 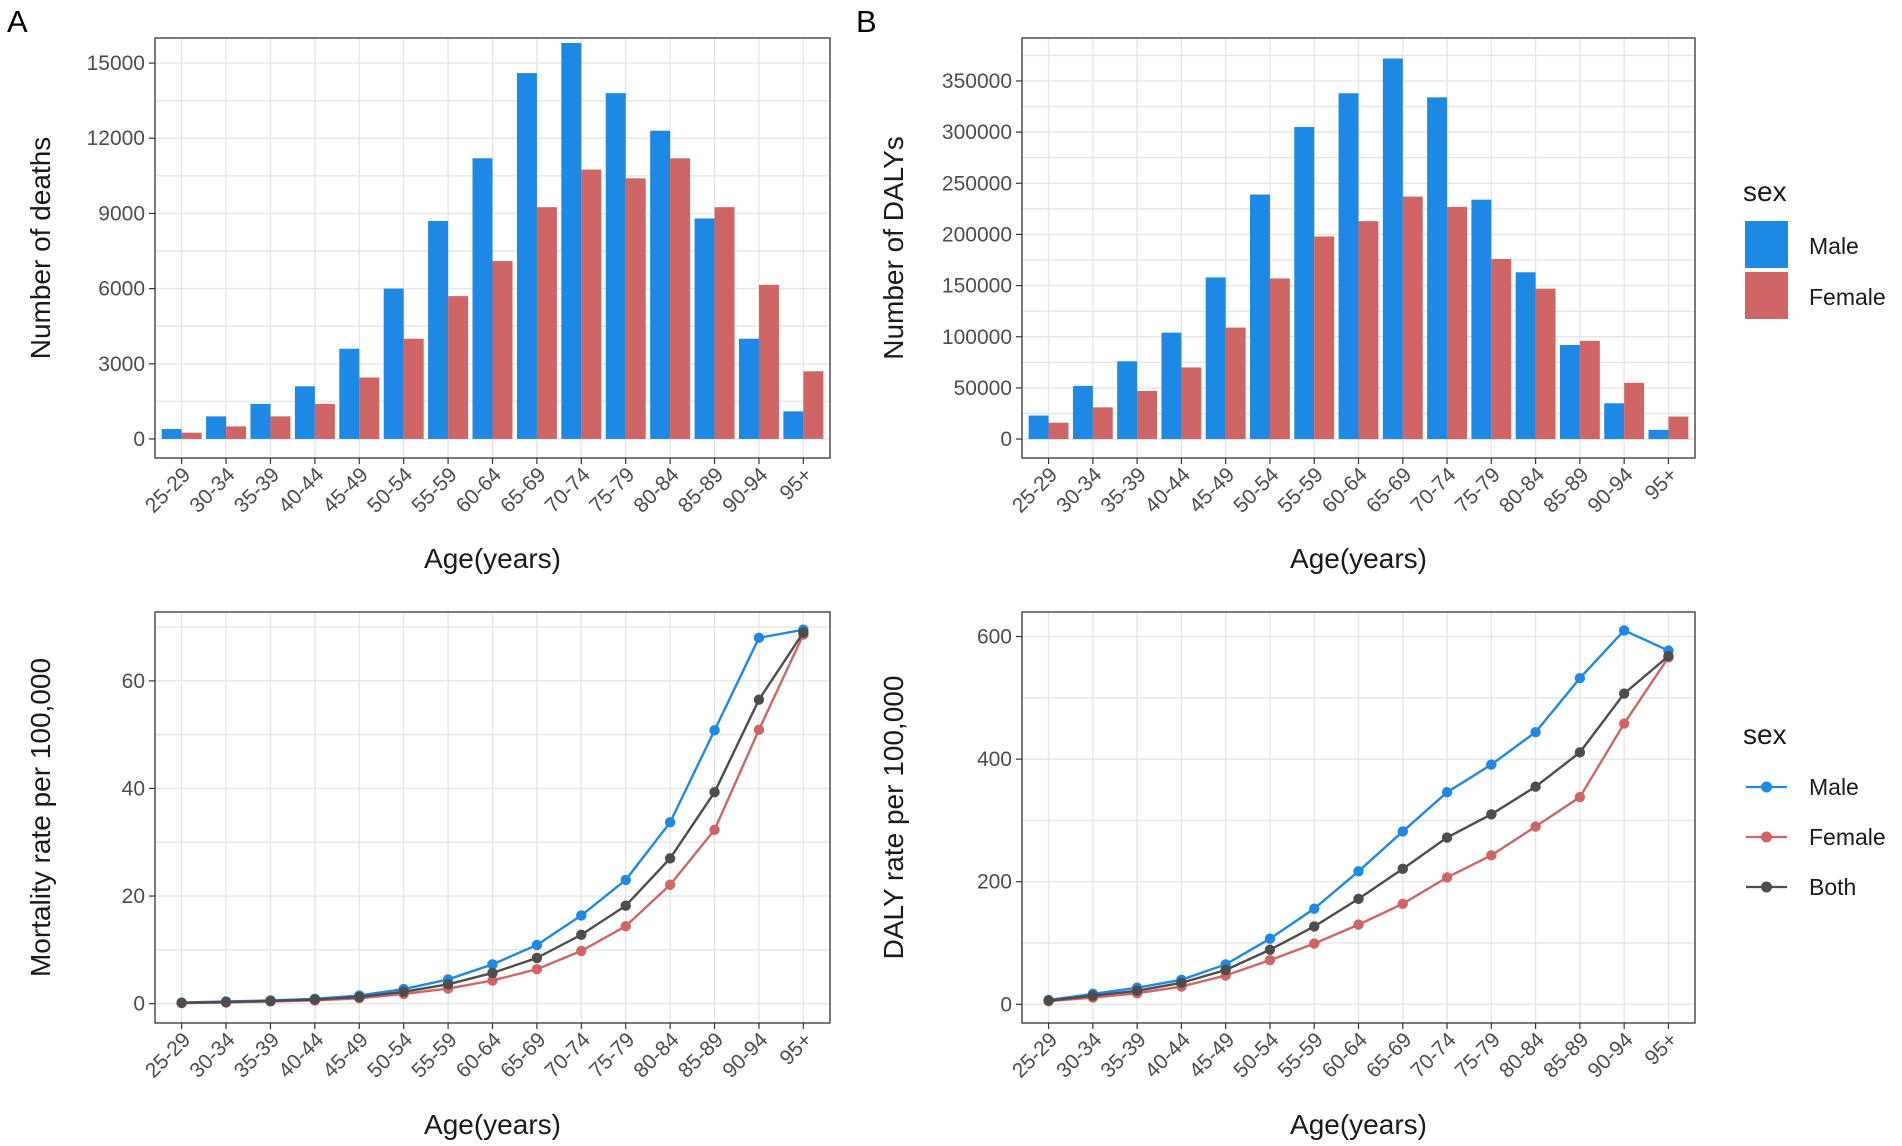 What do you see at coordinates (133, 681) in the screenshot?
I see `y-tick-label: 60` at bounding box center [133, 681].